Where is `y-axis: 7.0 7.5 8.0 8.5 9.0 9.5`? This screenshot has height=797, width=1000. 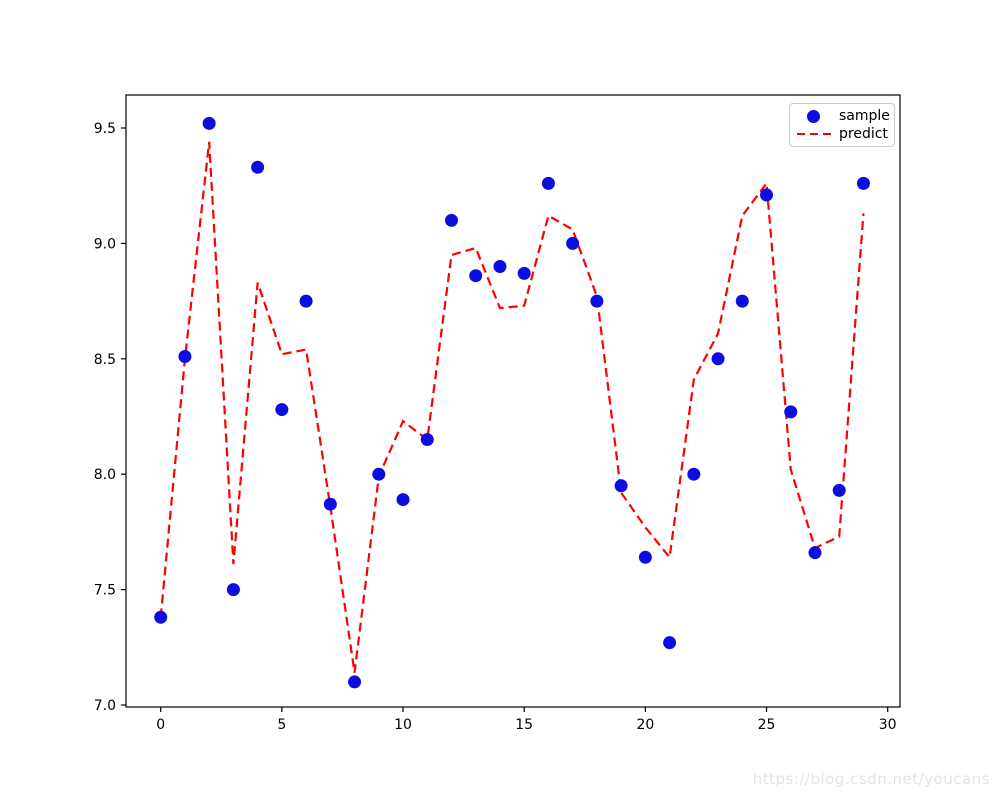
y-axis: 7.0 7.5 8.0 8.5 9.0 9.5 is located at coordinates (110, 417).